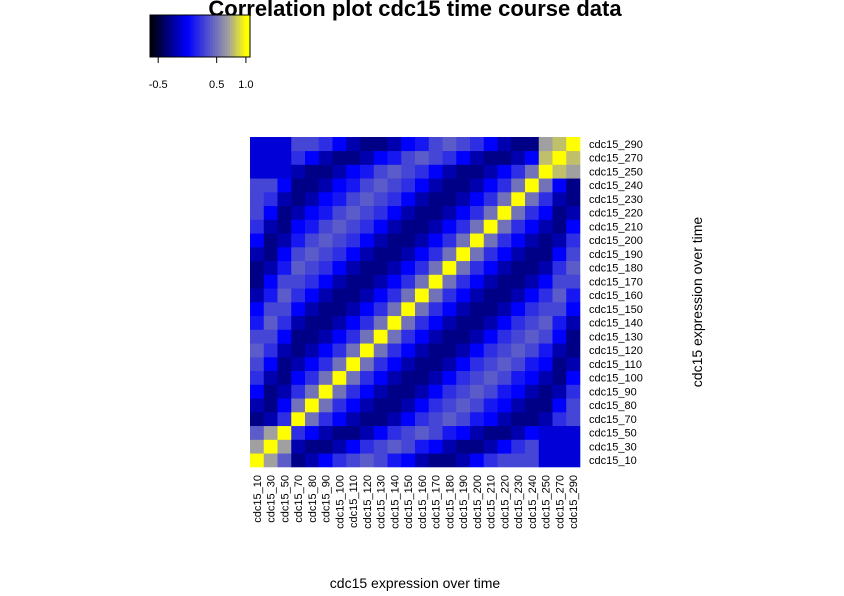  I want to click on x-tick-label: cdc15_290, so click(574, 502).